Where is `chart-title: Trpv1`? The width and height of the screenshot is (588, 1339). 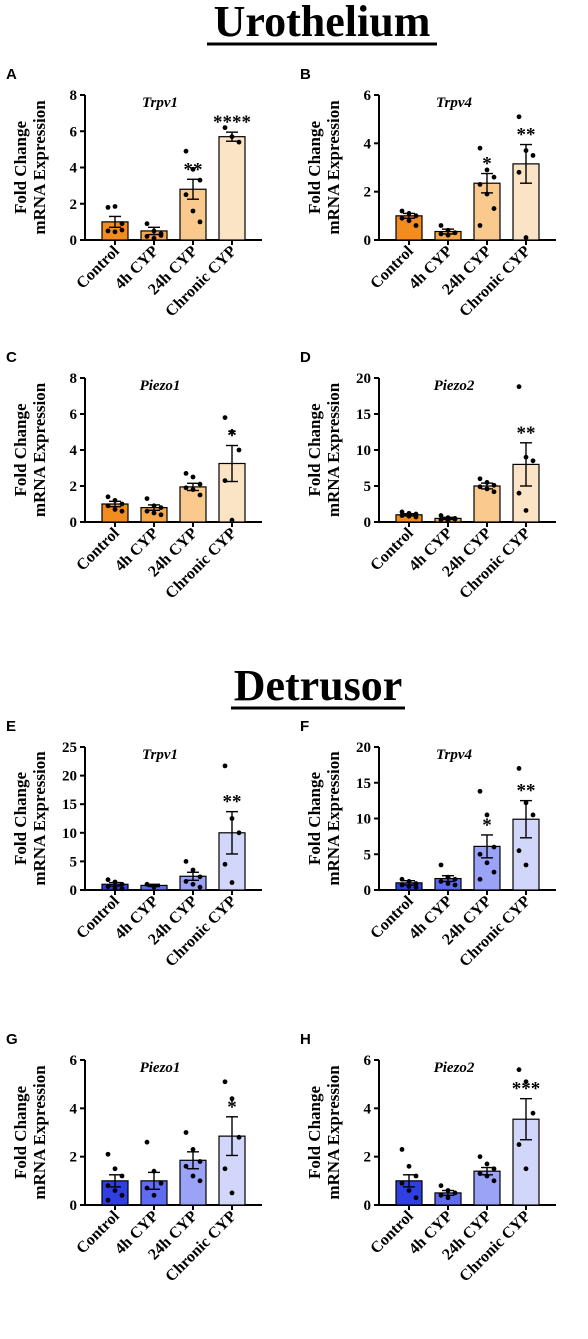
chart-title: Trpv1 is located at coordinates (160, 103).